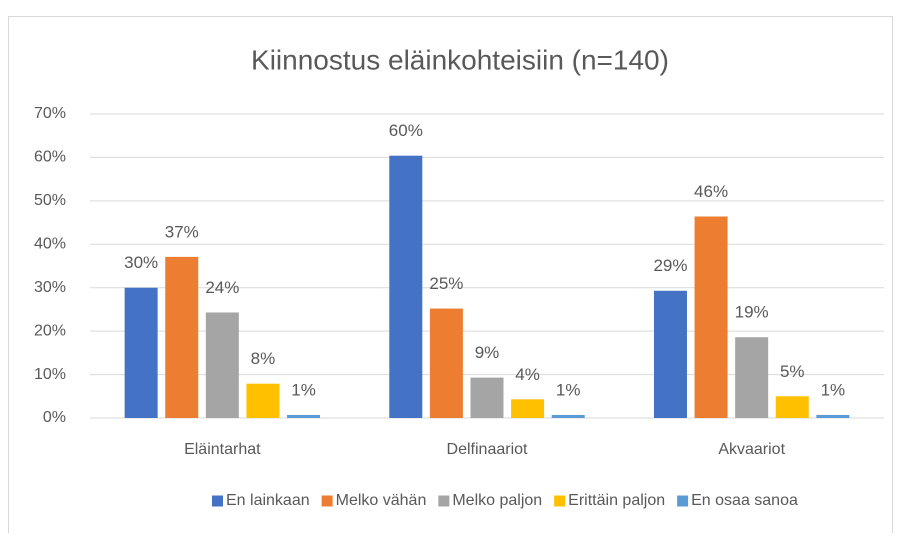 The height and width of the screenshot is (538, 901). I want to click on data-label: 9%, so click(487, 352).